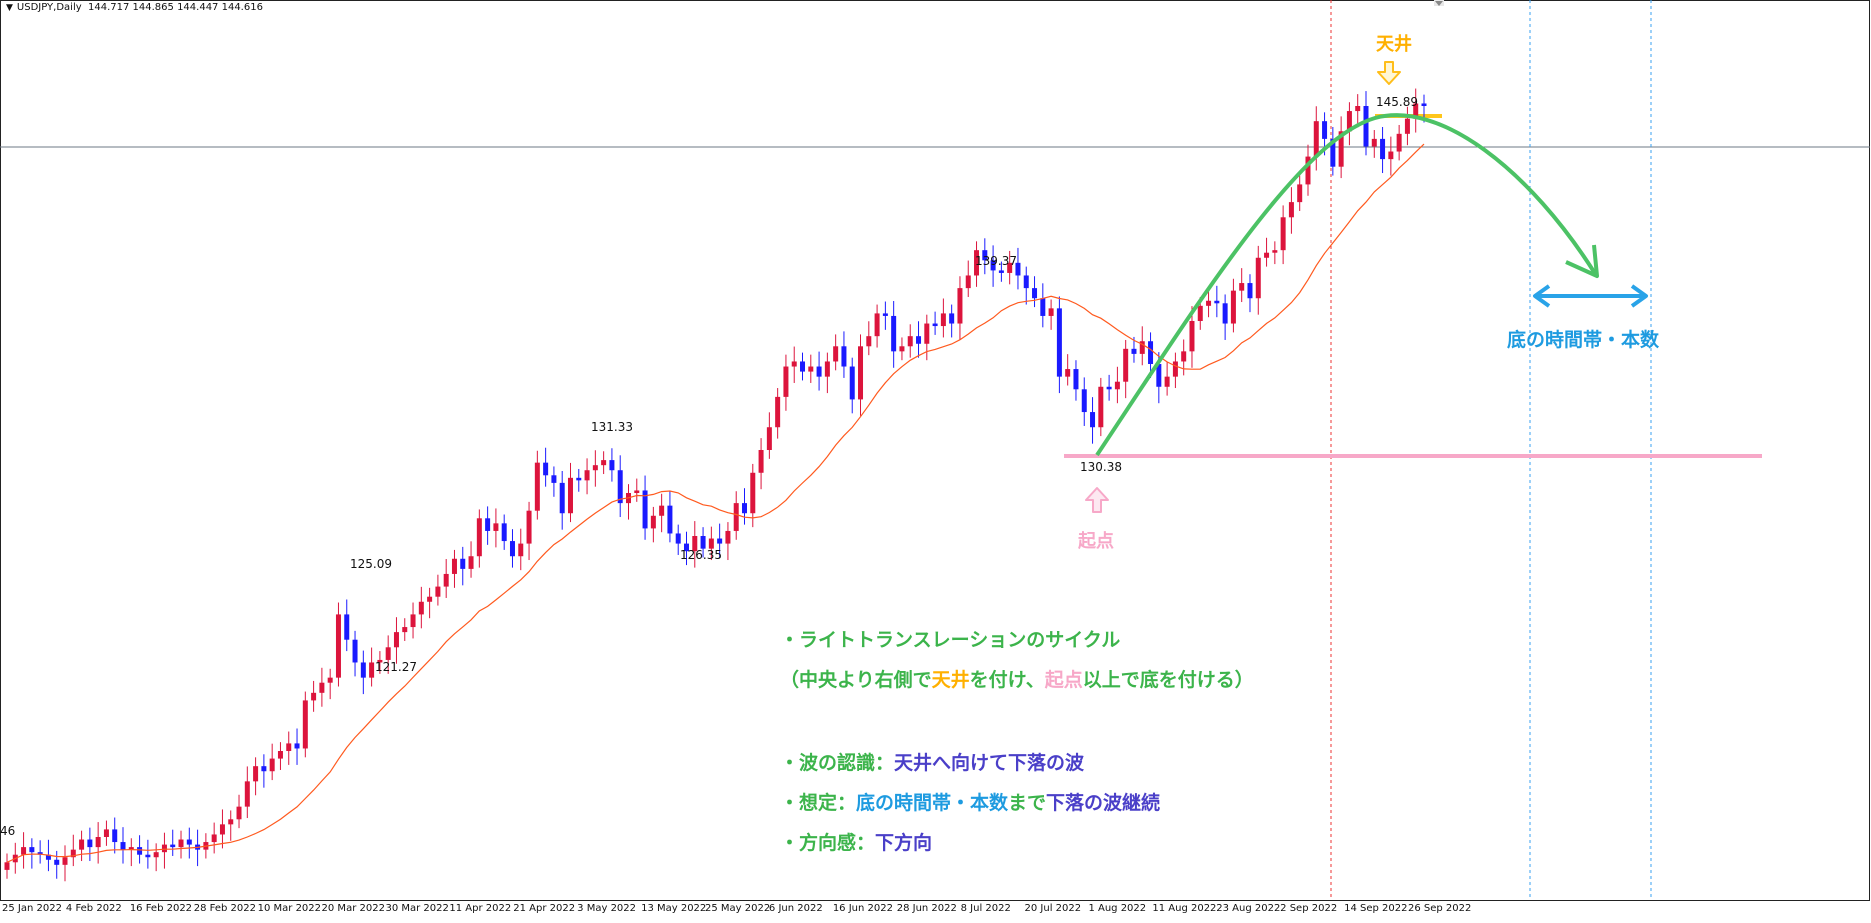 This screenshot has height=923, width=1871. I want to click on note-line-5-a: ・方向感：, so click(828, 843).